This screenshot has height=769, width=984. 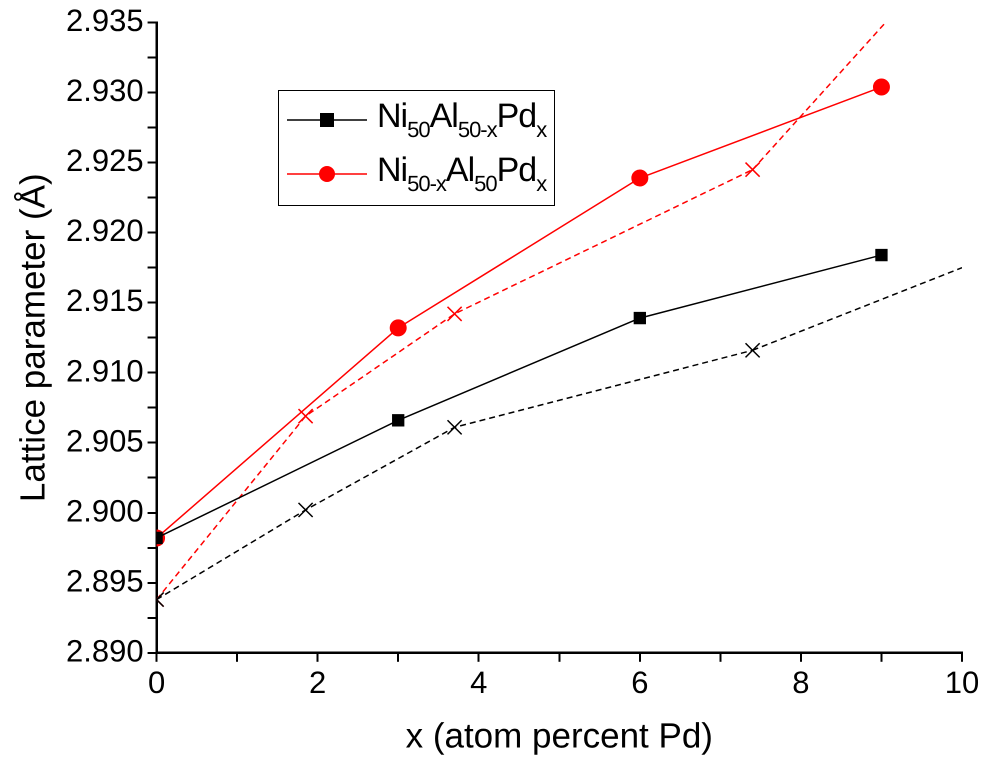 What do you see at coordinates (105, 230) in the screenshot?
I see `y-tick-label: 2.920` at bounding box center [105, 230].